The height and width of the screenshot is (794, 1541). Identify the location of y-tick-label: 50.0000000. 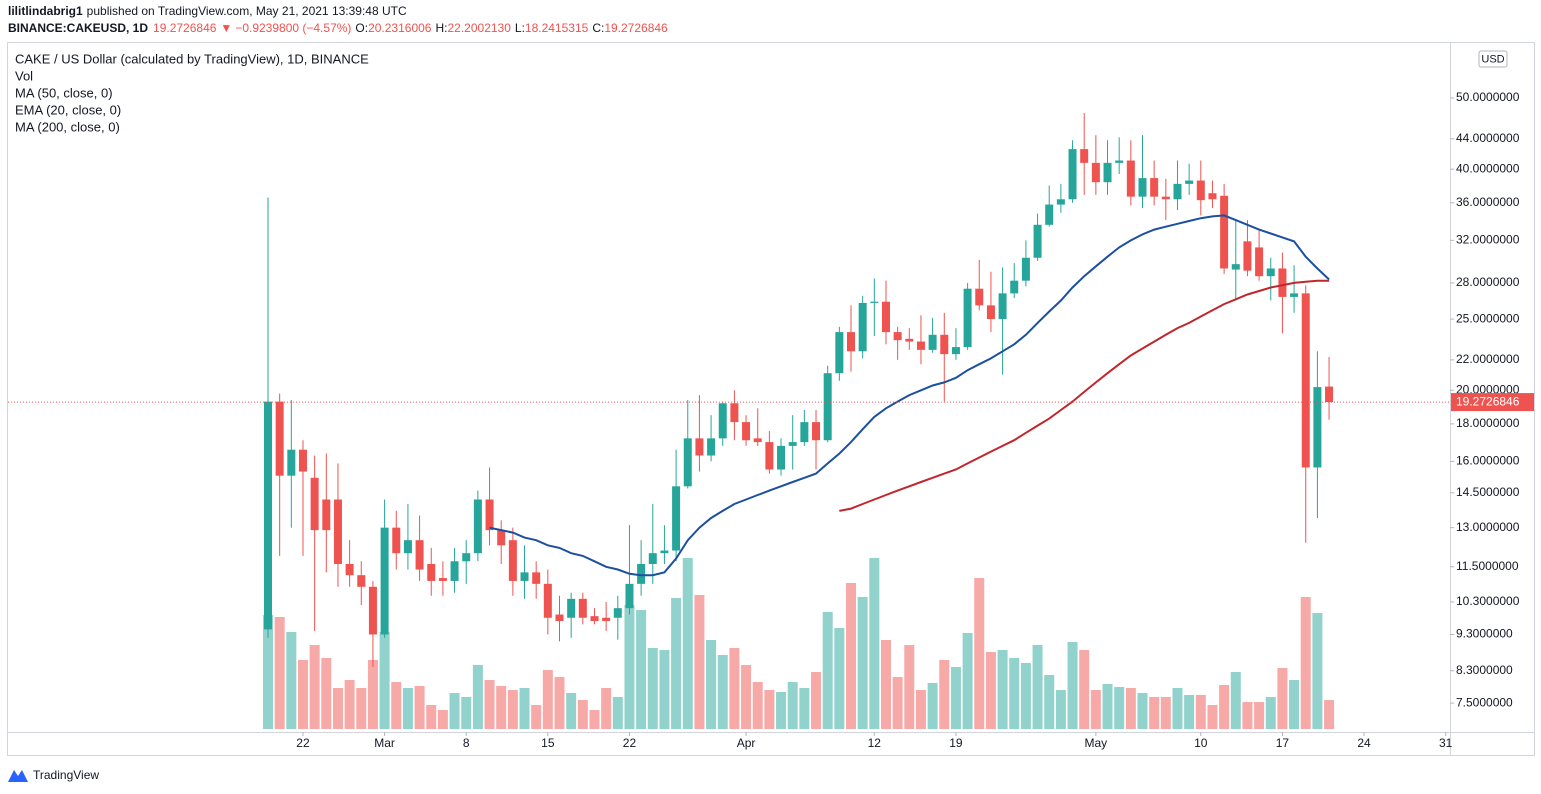
(1488, 97).